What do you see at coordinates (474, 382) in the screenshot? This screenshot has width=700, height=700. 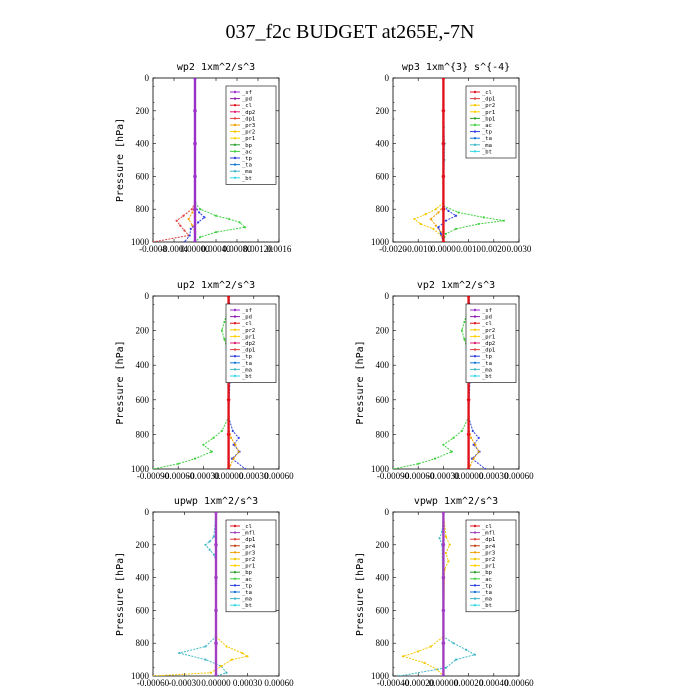 I see `series-line-pr1` at bounding box center [474, 382].